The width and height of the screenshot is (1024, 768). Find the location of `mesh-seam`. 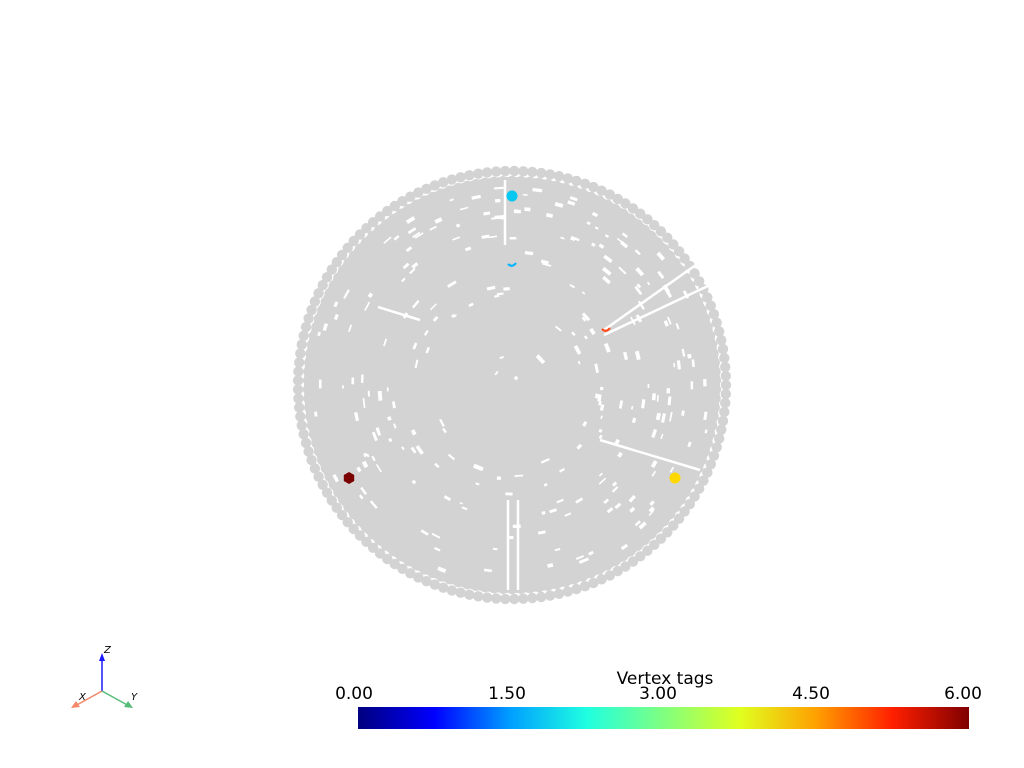

mesh-seam is located at coordinates (652, 296).